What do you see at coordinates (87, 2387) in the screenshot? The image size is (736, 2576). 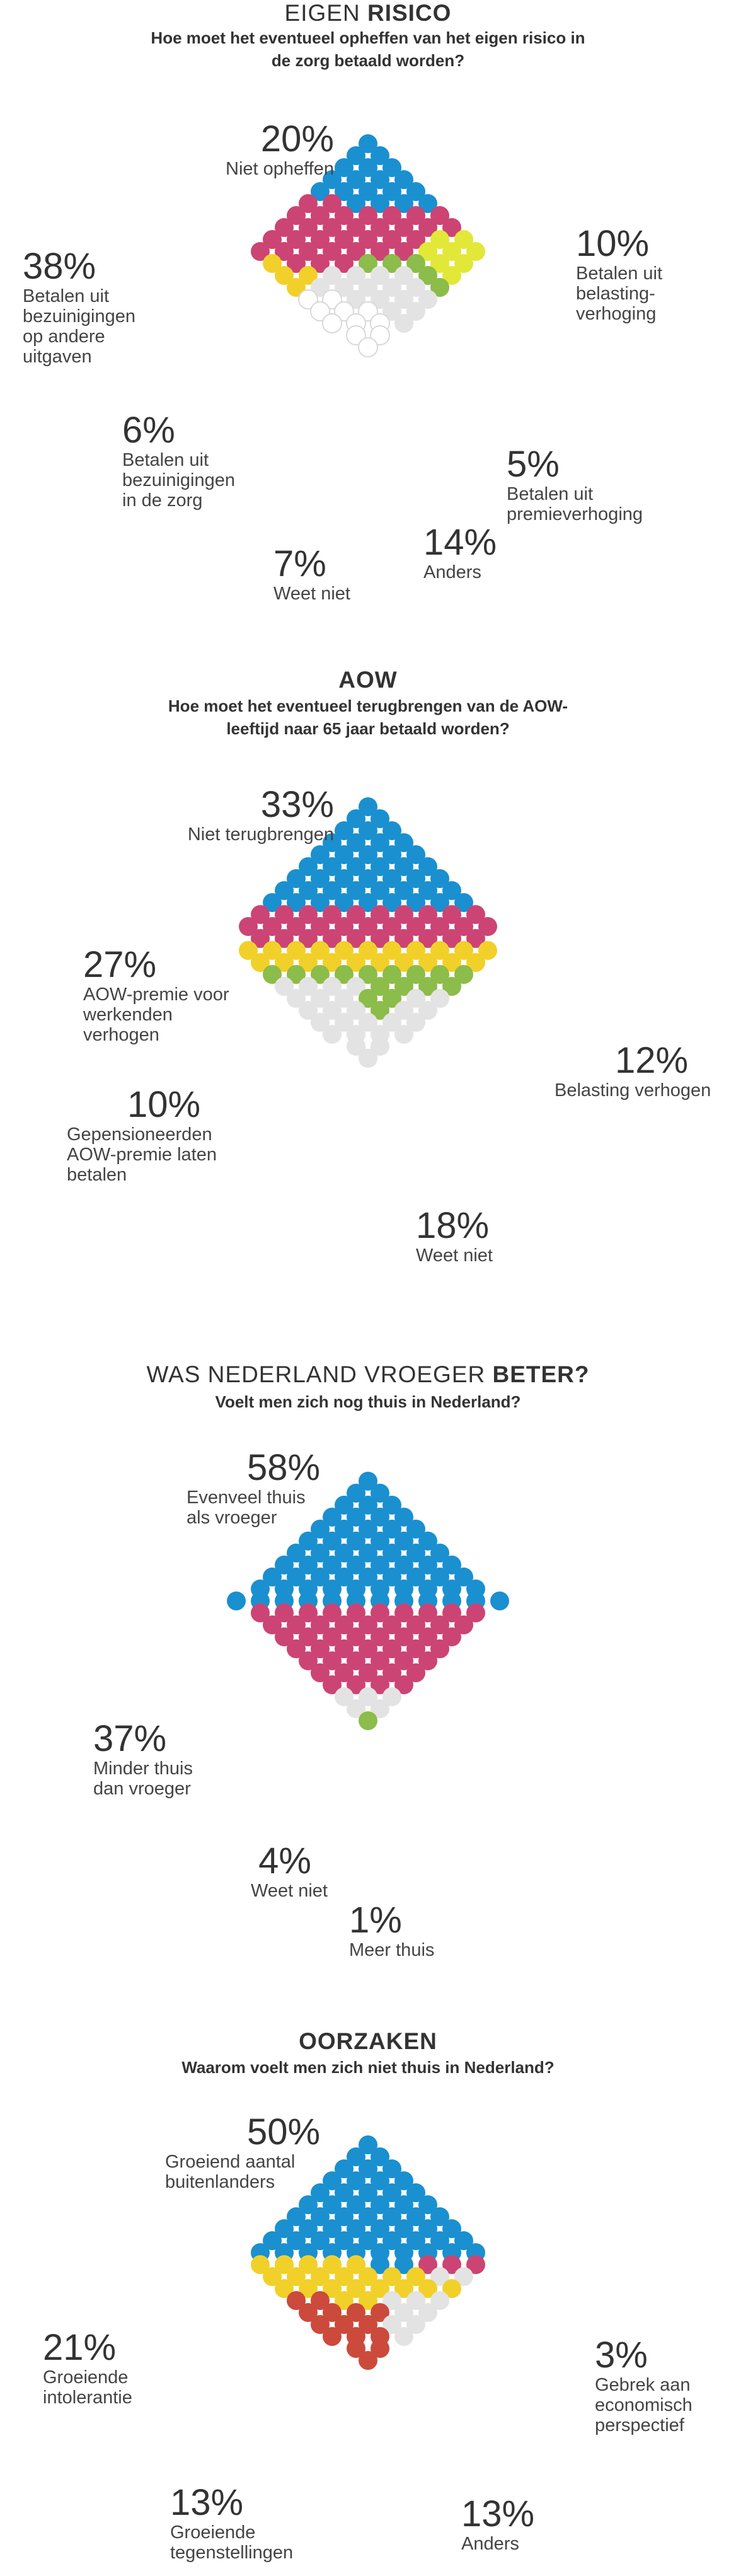 I see `label-text: Groeiende intolerantie` at bounding box center [87, 2387].